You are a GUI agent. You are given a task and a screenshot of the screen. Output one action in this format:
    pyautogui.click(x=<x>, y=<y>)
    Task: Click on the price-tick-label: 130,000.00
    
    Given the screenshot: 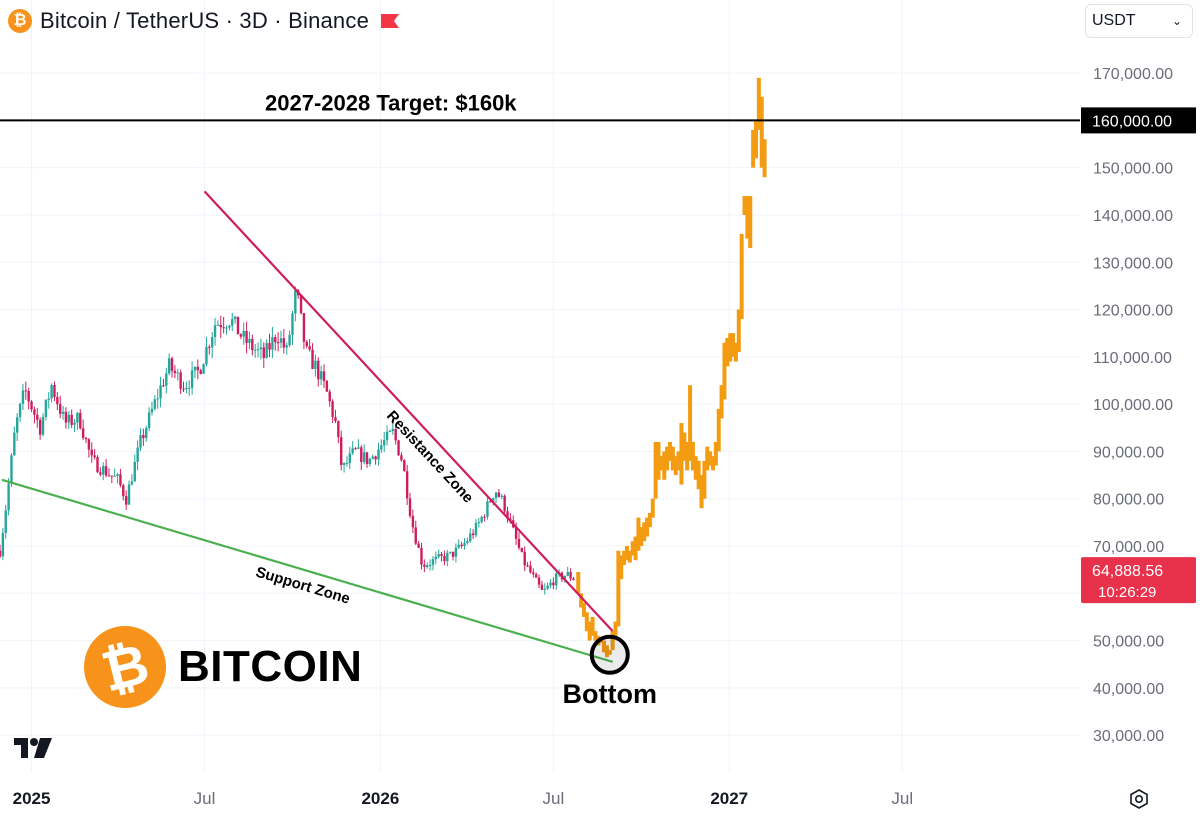 What is the action you would take?
    pyautogui.click(x=1133, y=263)
    